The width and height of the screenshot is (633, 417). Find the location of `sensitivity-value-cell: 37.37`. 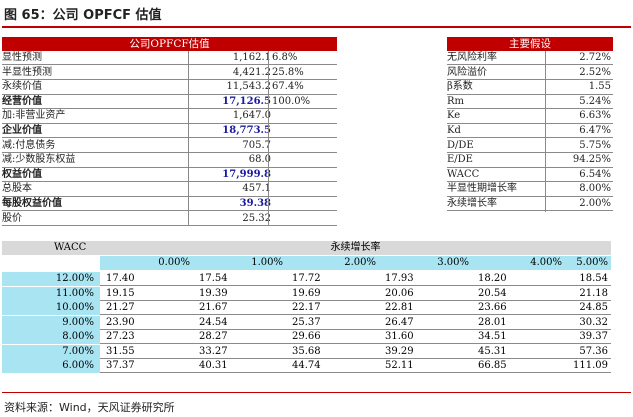

sensitivity-value-cell: 37.37 is located at coordinates (120, 365).